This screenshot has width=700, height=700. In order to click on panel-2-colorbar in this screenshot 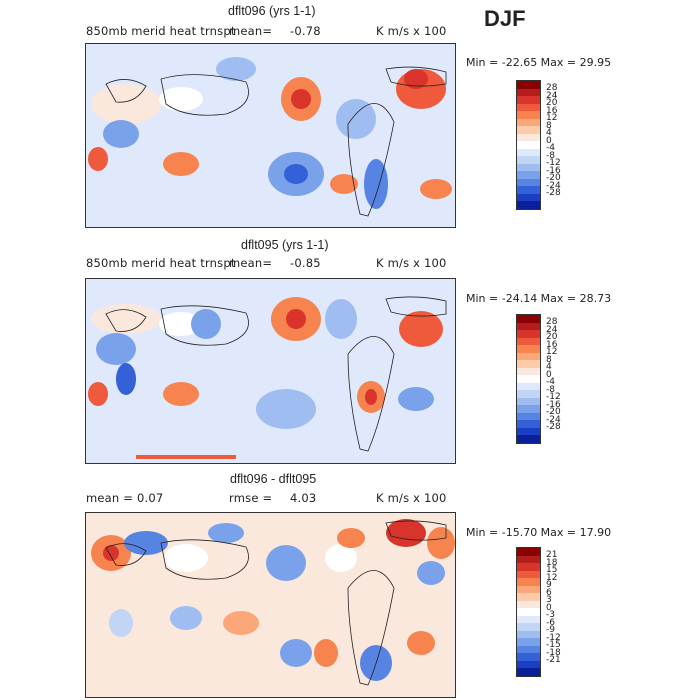, I will do `click(528, 379)`.